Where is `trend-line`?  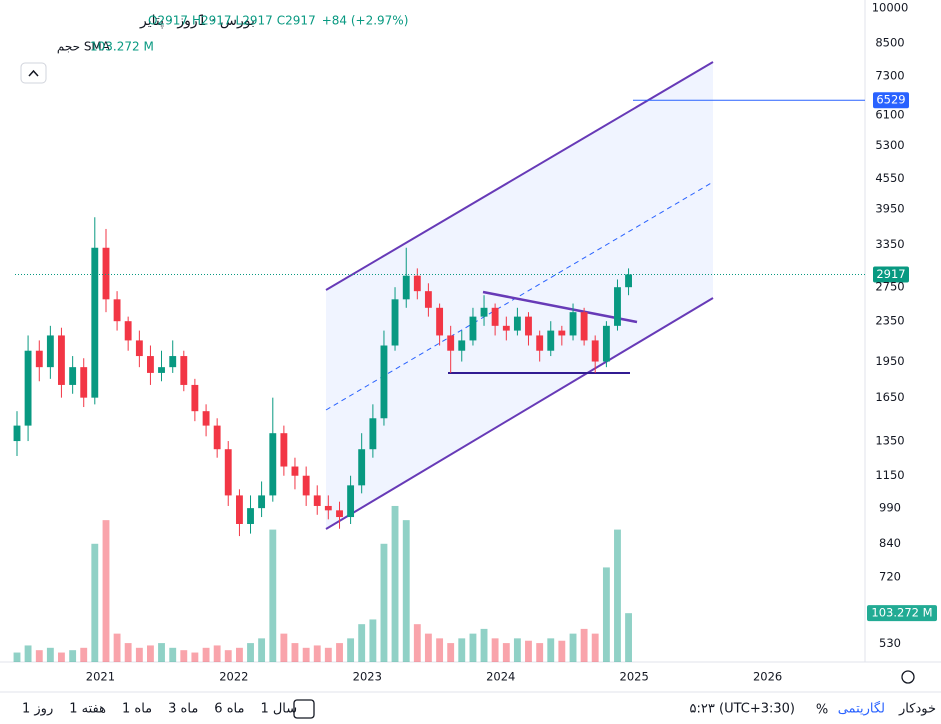
trend-line is located at coordinates (560, 307).